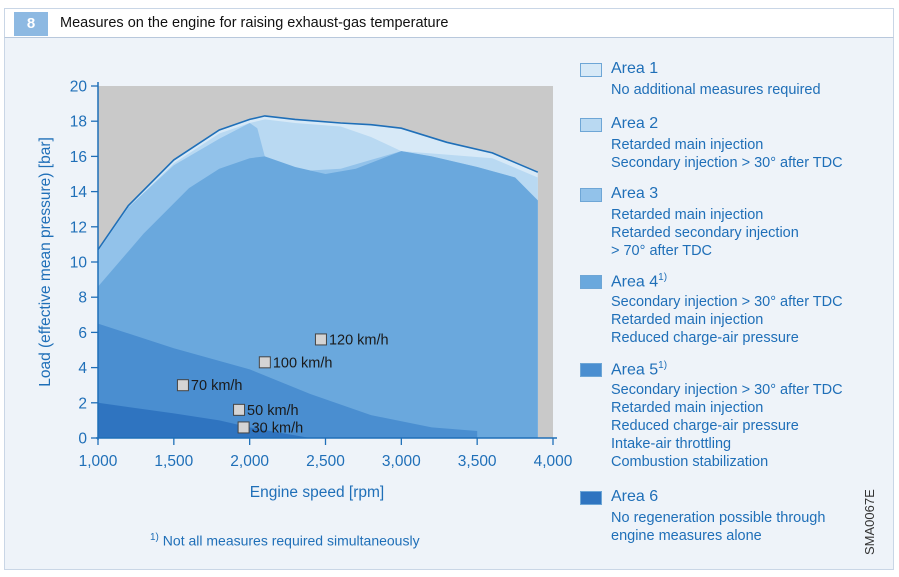 The height and width of the screenshot is (577, 899). I want to click on legend-name: Area 41), so click(639, 281).